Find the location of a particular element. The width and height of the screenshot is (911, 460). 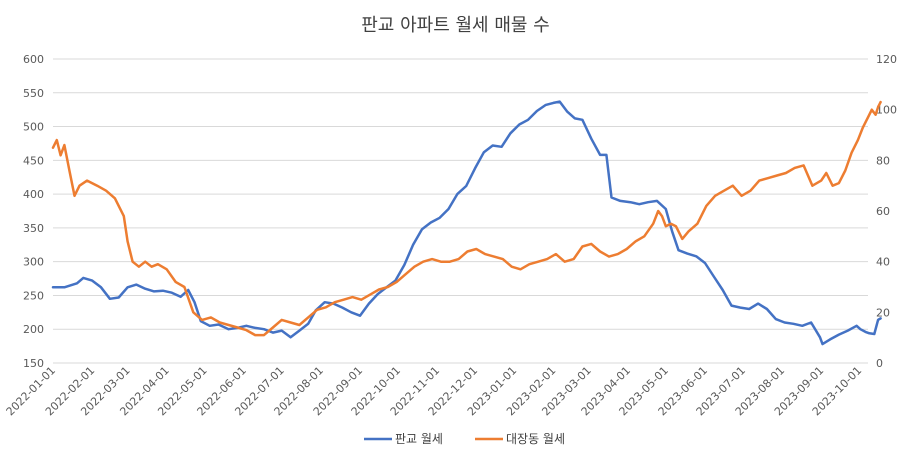

left-tick-label: 200 is located at coordinates (33, 329).